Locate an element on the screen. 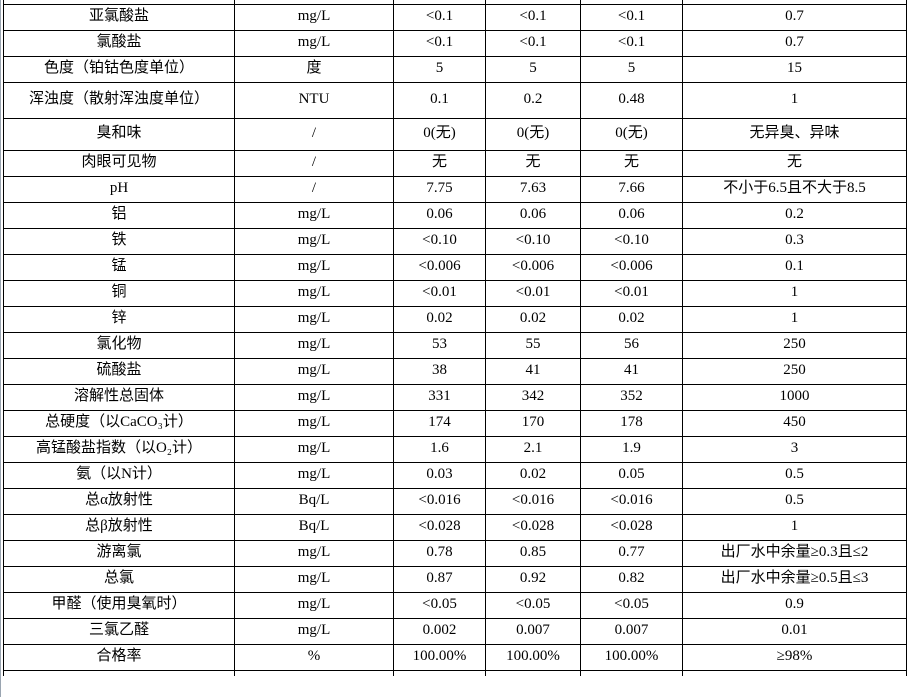 The image size is (911, 697). value-cell-3: 56 is located at coordinates (631, 345).